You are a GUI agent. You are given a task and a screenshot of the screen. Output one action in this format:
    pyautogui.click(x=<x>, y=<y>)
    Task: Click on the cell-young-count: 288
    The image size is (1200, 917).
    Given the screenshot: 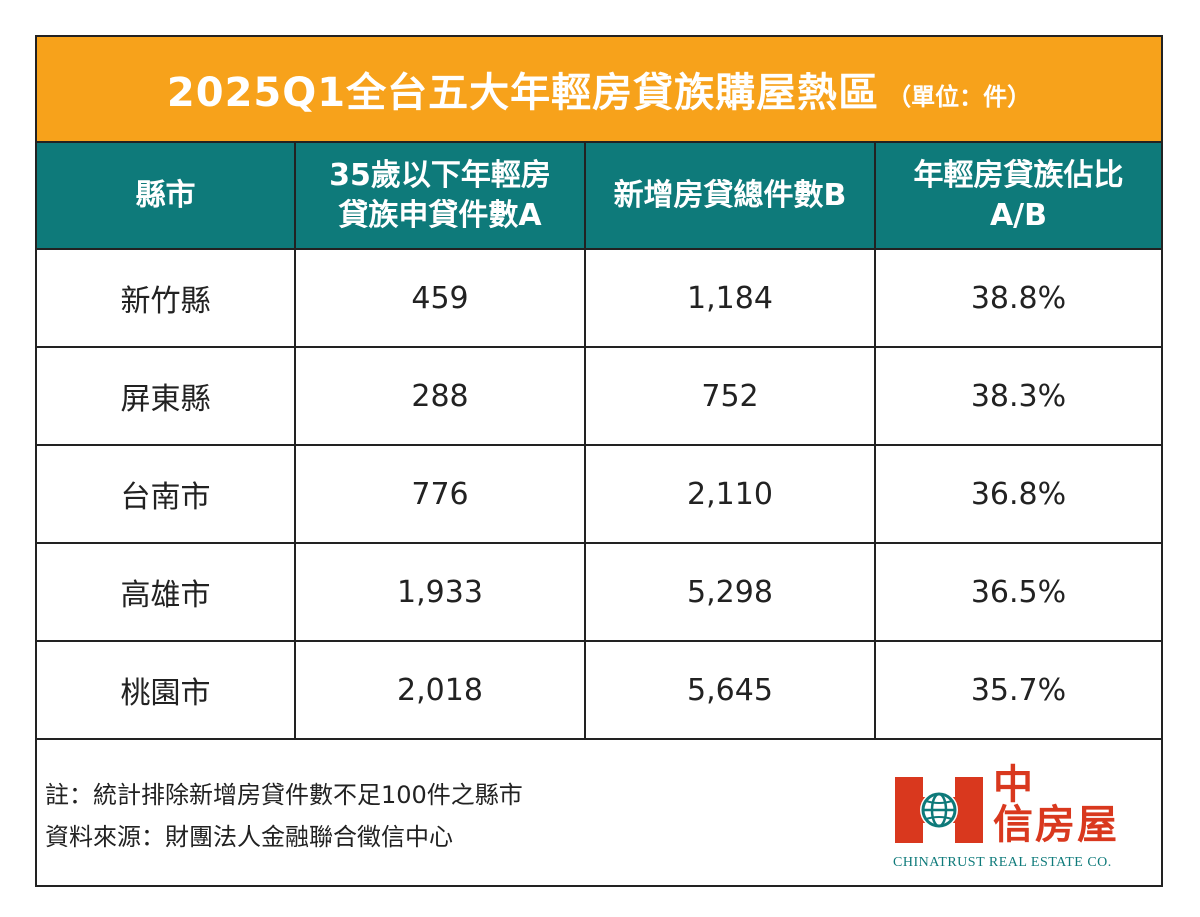 What is the action you would take?
    pyautogui.click(x=440, y=396)
    